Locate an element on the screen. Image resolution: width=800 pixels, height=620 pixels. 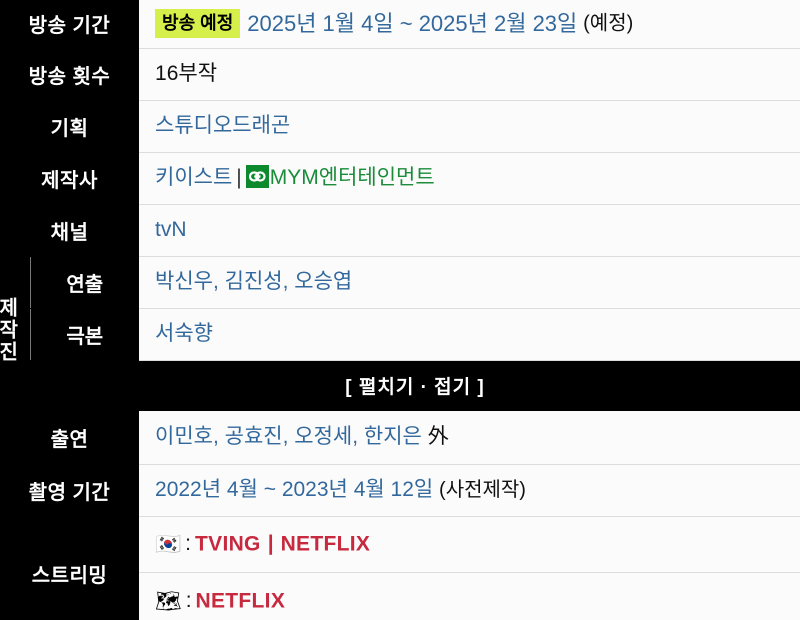
filming-note: (사전제작) is located at coordinates (482, 489).